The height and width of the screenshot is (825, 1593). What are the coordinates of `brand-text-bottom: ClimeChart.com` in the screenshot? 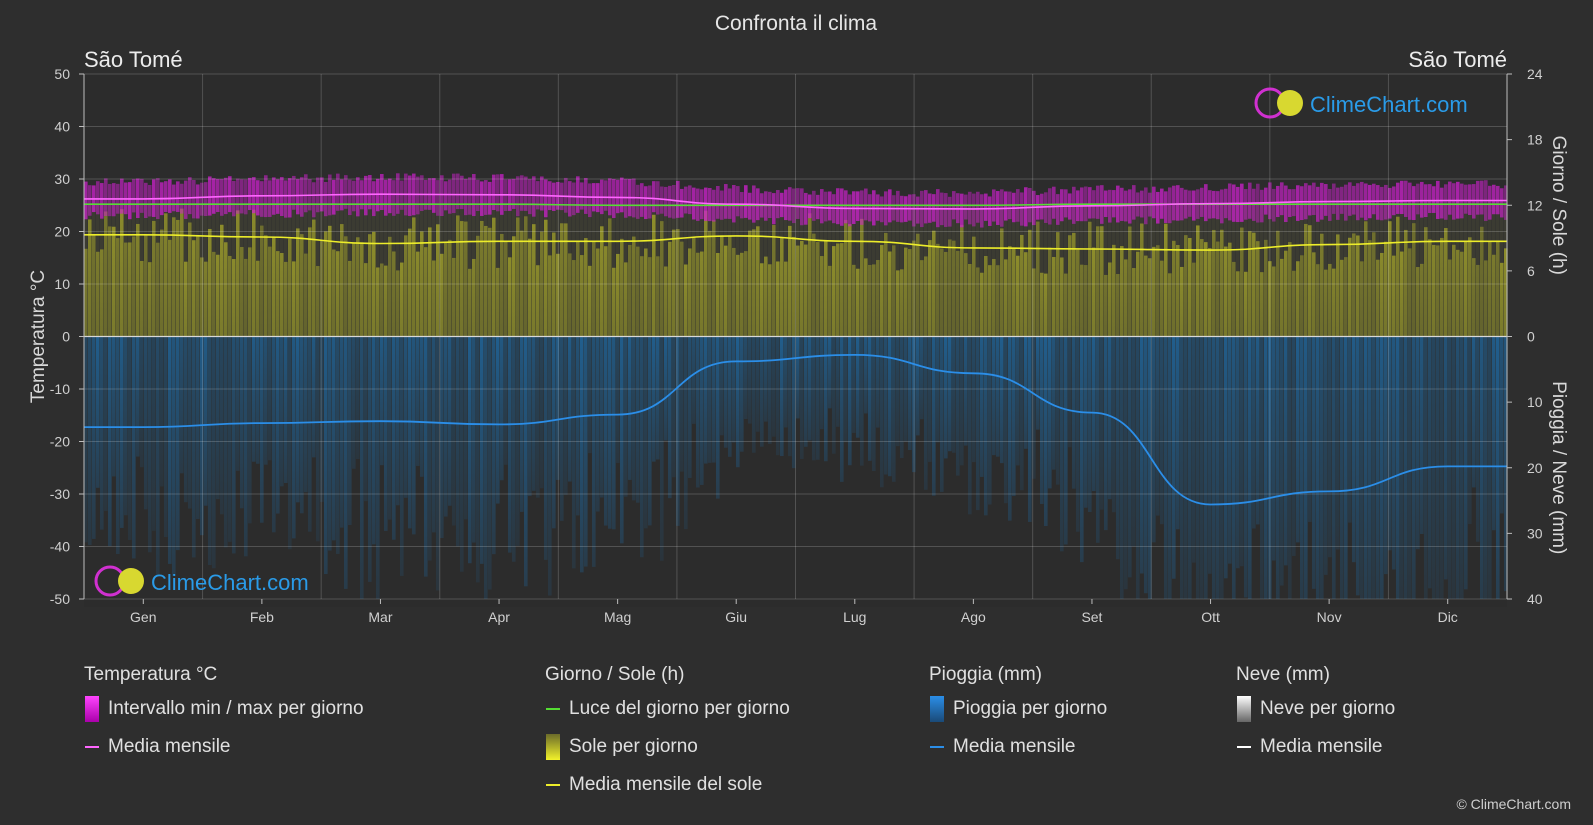 It's located at (230, 582).